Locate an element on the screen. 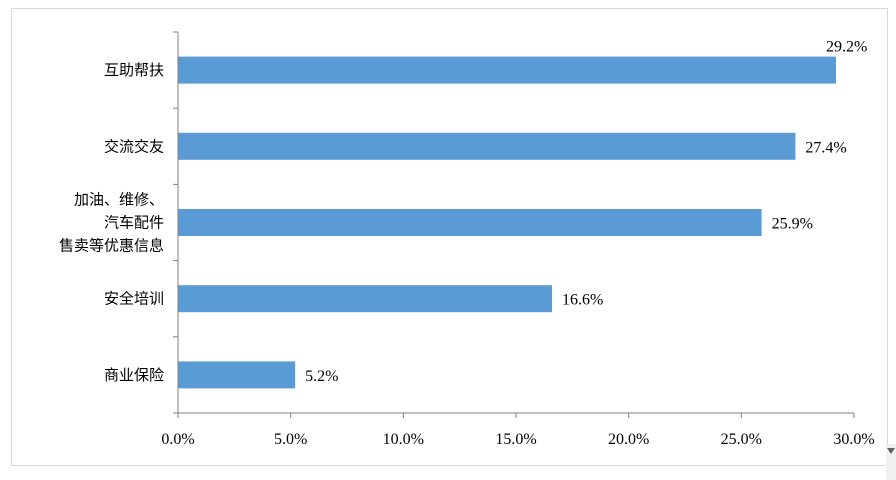  x-tick-label-1: 5.0% is located at coordinates (290, 439).